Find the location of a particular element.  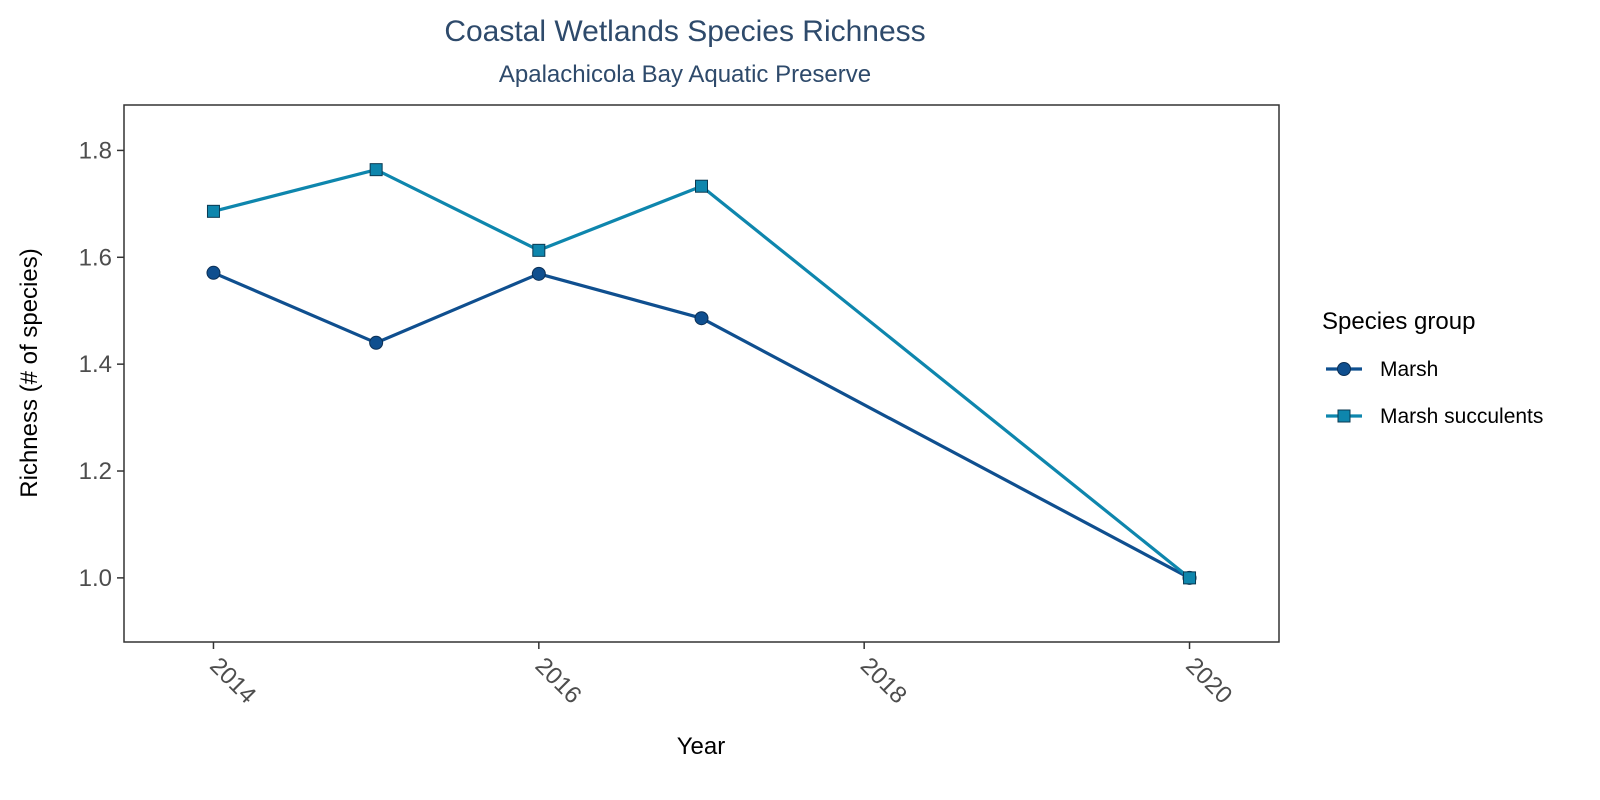

y-tick-label: 1.8 is located at coordinates (95, 150).